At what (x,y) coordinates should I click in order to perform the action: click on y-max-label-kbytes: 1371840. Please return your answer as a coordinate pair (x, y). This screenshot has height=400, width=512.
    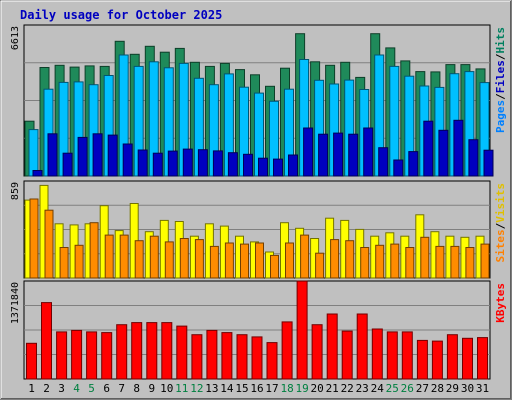
    Looking at the image, I should click on (15, 303).